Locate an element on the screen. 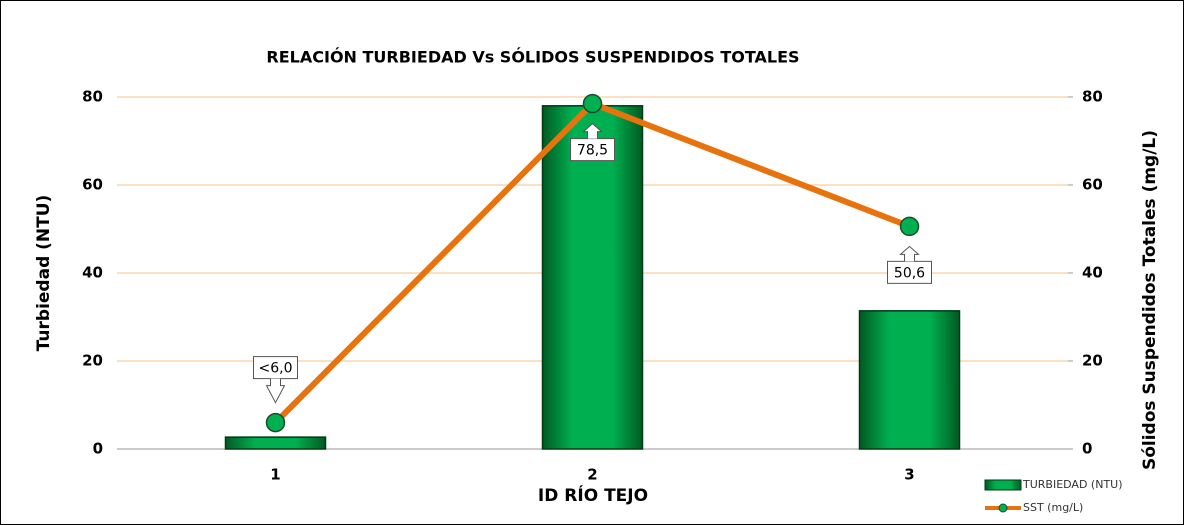 This screenshot has height=525, width=1184. y2-tick-label: 0 is located at coordinates (1087, 449).